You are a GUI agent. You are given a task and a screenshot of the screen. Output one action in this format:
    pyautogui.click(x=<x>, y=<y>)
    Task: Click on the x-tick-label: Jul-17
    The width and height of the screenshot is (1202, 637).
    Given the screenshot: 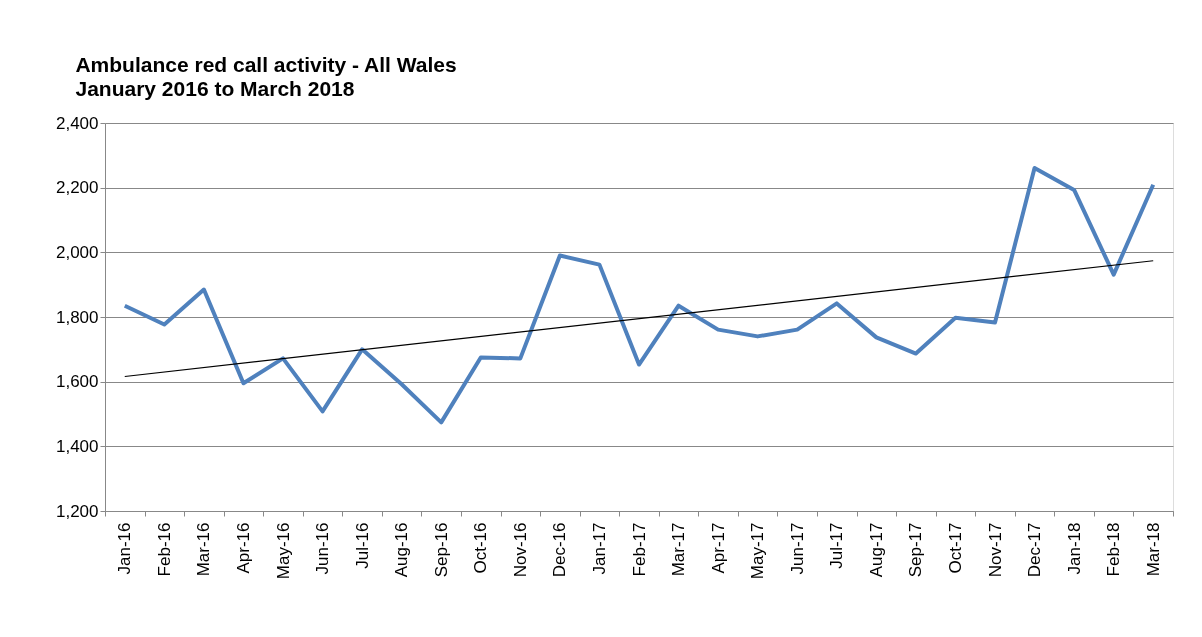 What is the action you would take?
    pyautogui.click(x=837, y=545)
    